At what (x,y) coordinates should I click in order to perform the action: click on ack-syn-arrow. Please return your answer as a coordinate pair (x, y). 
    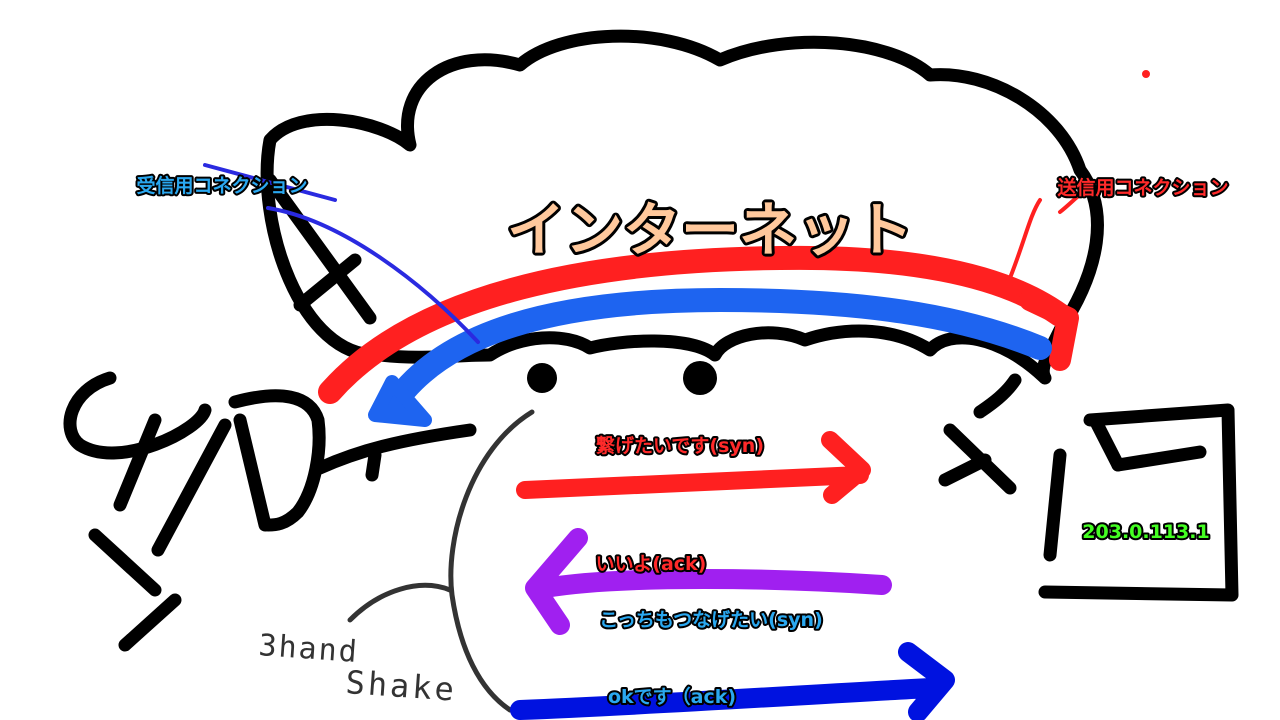
    Looking at the image, I should click on (708, 581).